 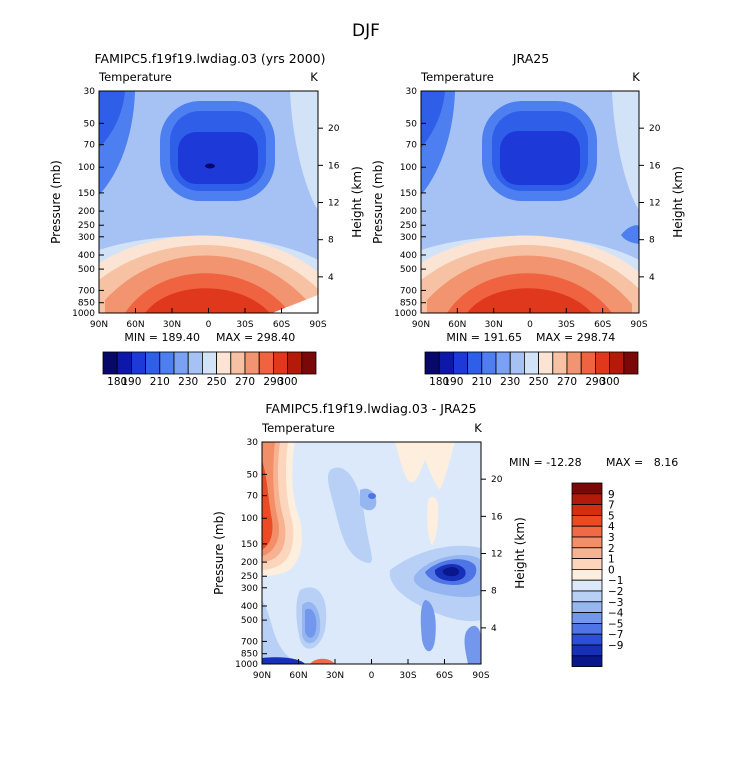 What do you see at coordinates (273, 382) in the screenshot?
I see `colorbar-label: 290` at bounding box center [273, 382].